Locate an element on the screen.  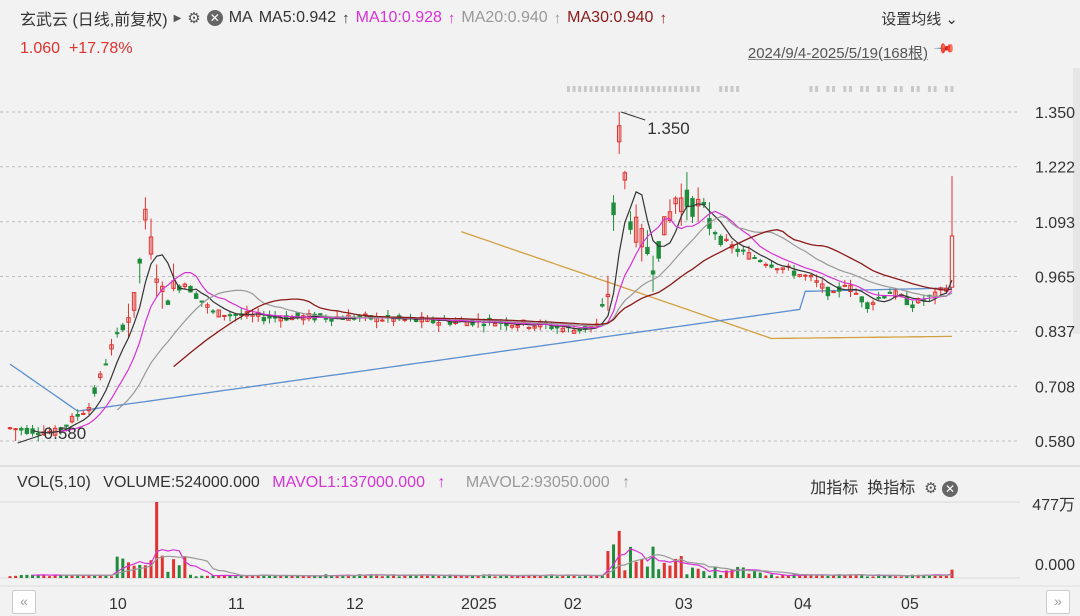
scroll-right-button: » is located at coordinates (1058, 602).